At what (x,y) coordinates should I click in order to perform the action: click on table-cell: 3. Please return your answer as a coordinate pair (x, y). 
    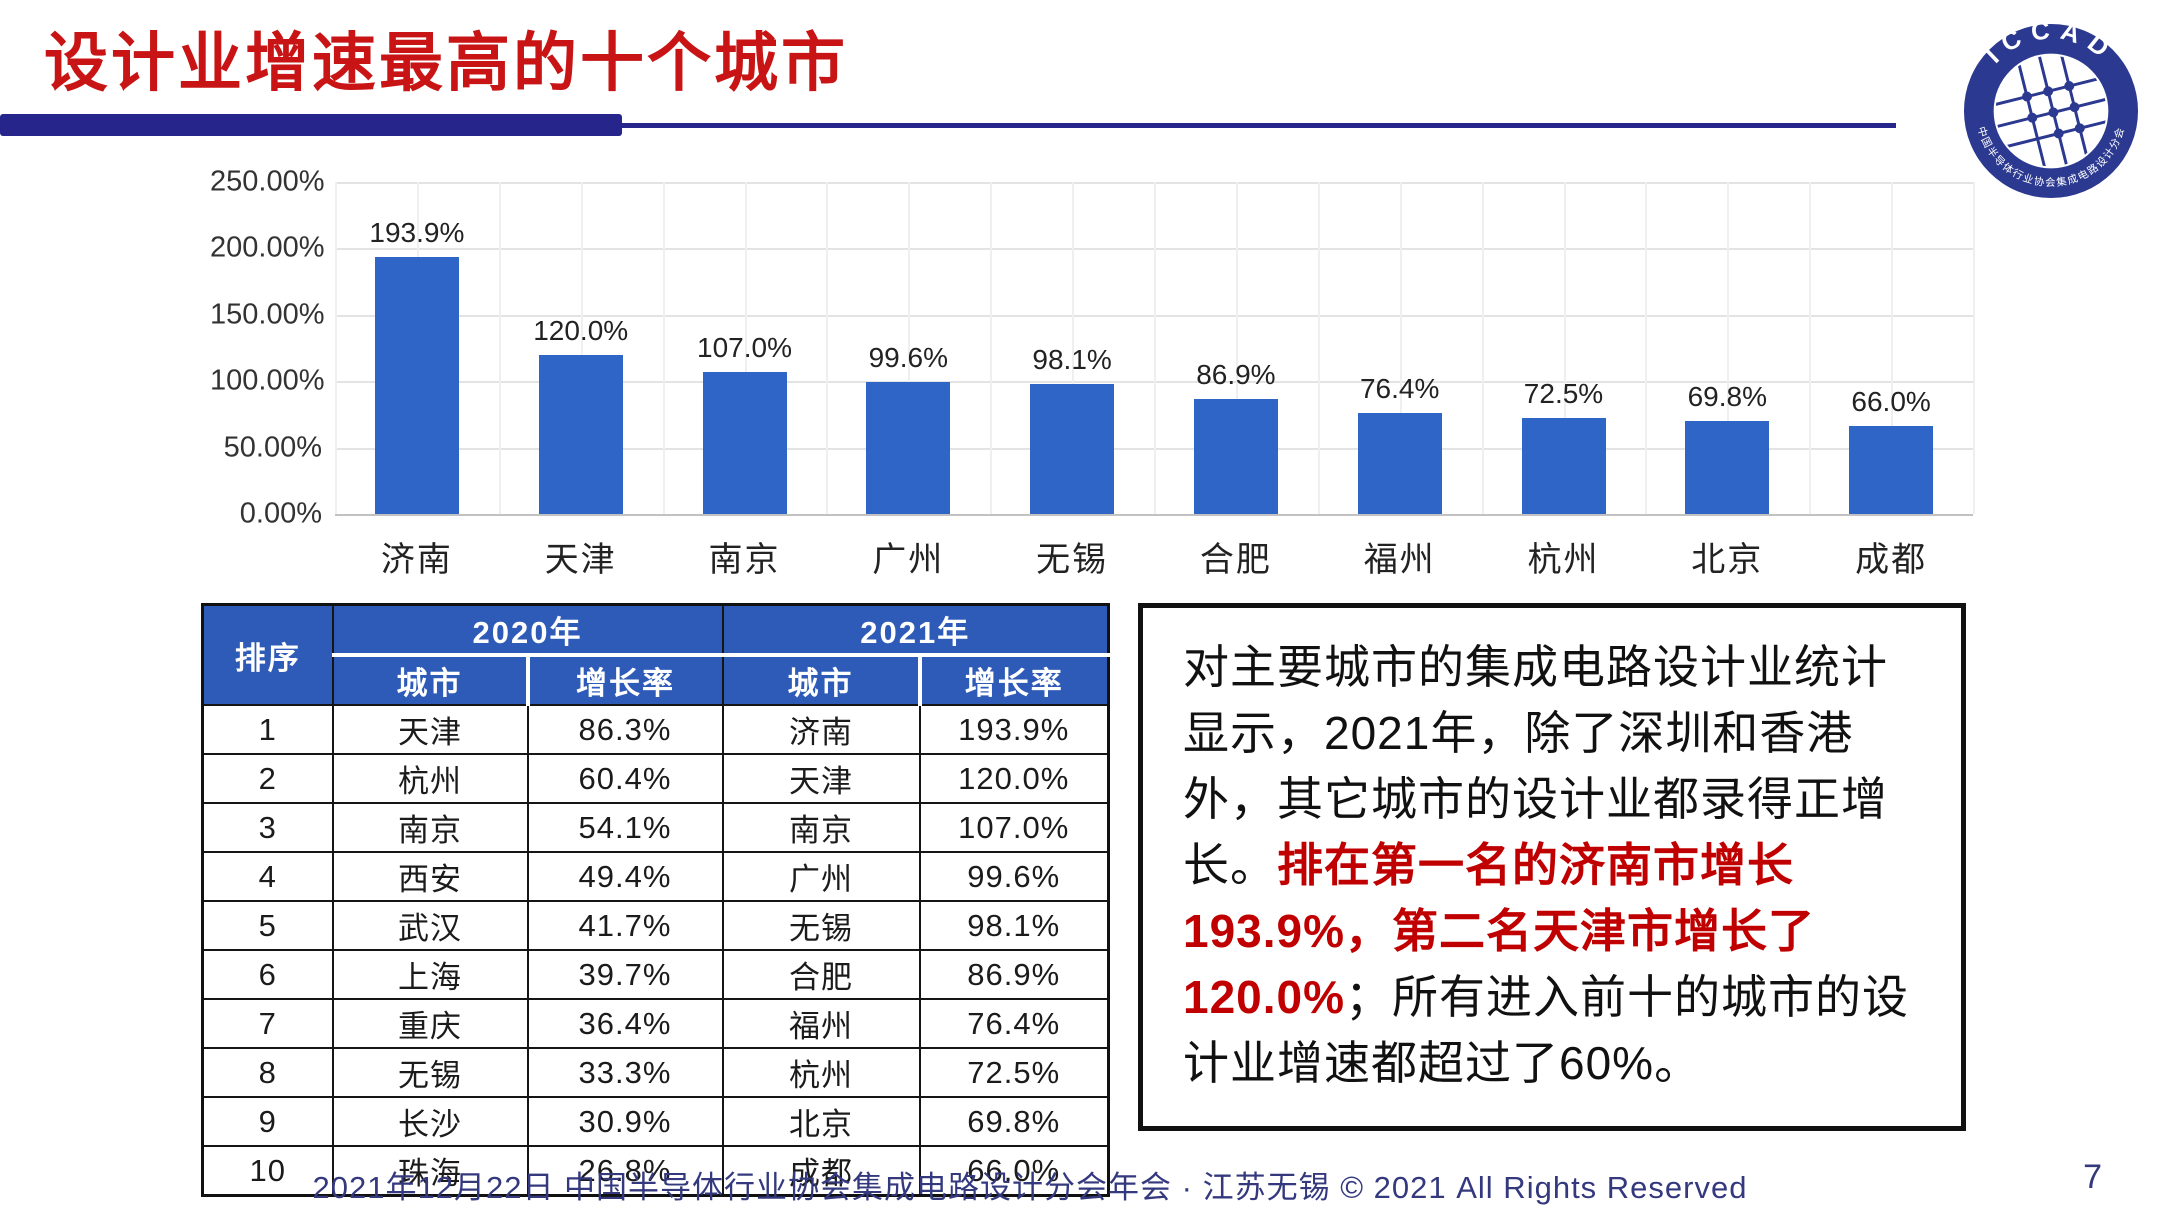
    Looking at the image, I should click on (267, 827).